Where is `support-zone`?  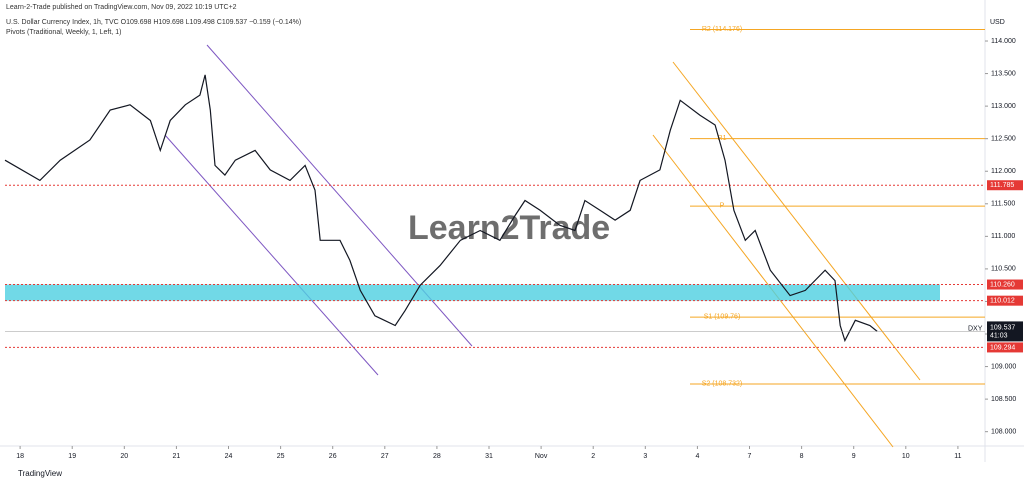 support-zone is located at coordinates (472, 292).